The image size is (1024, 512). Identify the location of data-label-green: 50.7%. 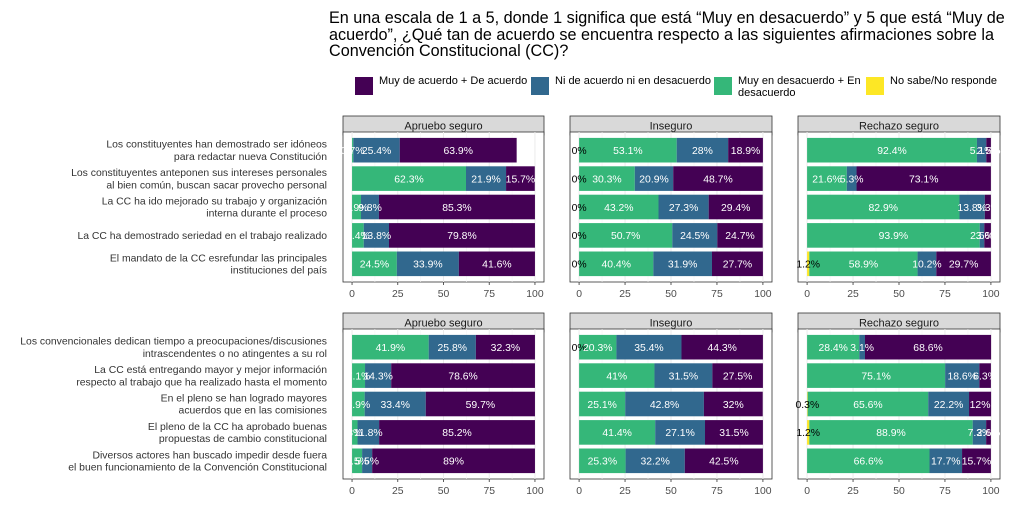
(625, 236).